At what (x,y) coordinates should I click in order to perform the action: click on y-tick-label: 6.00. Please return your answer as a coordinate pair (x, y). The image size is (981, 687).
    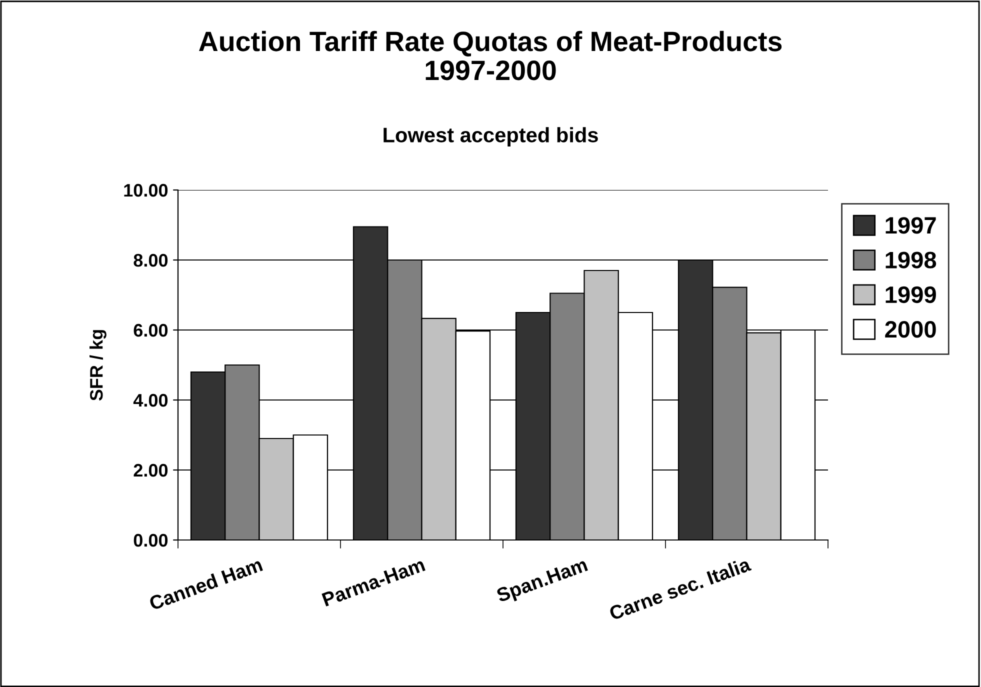
    Looking at the image, I should click on (151, 330).